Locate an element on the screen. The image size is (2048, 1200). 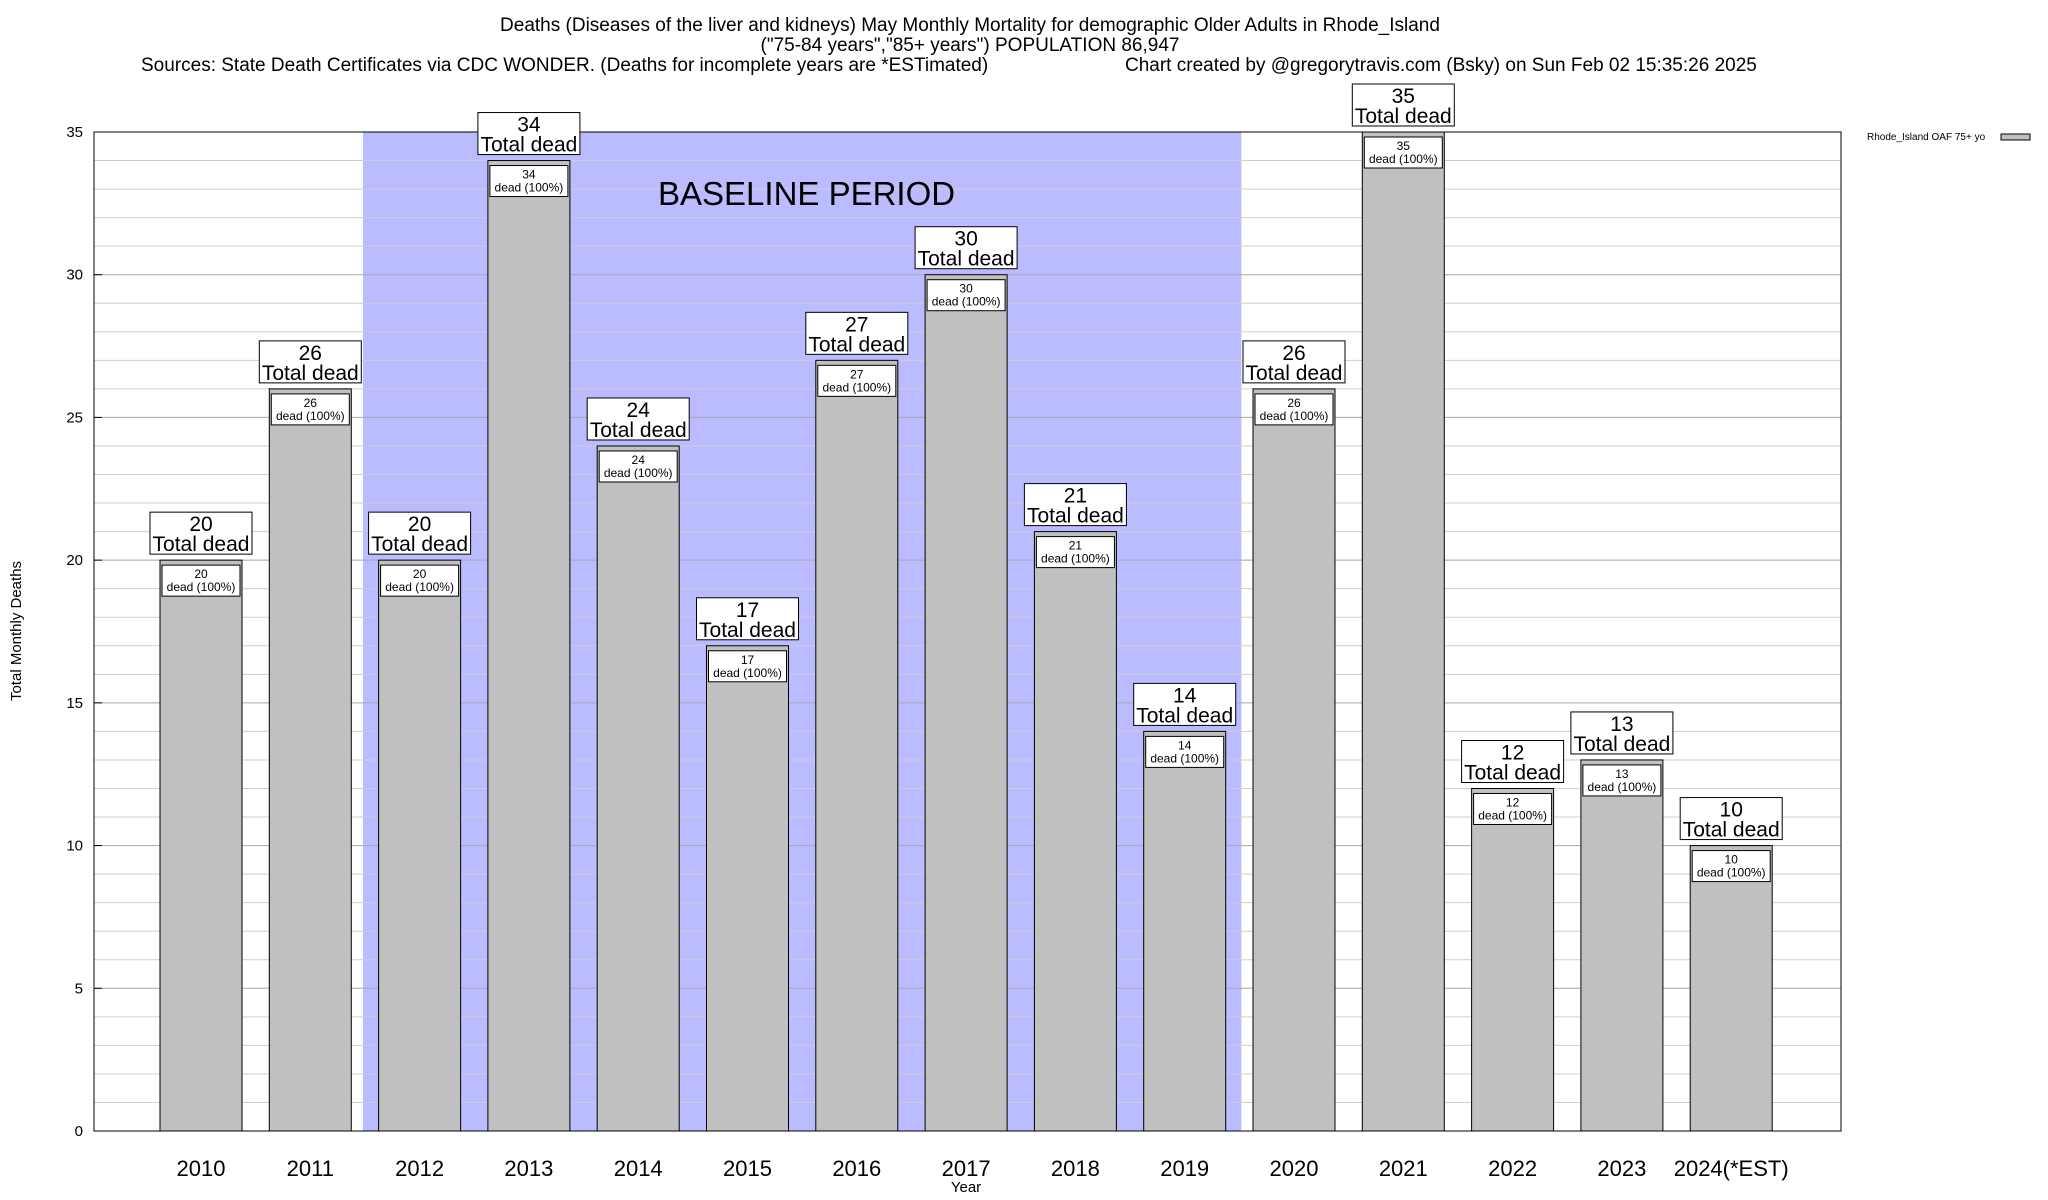
x-axis-label: Year is located at coordinates (966, 1187).